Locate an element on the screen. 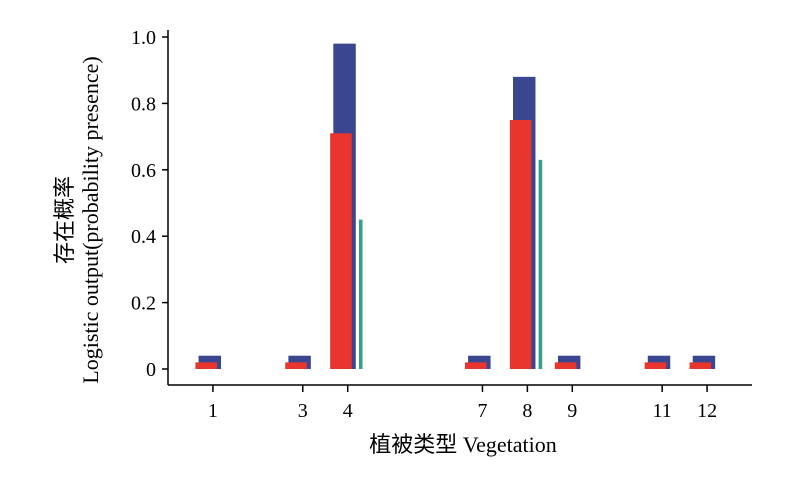  y-tick-label: 0 is located at coordinates (151, 370).